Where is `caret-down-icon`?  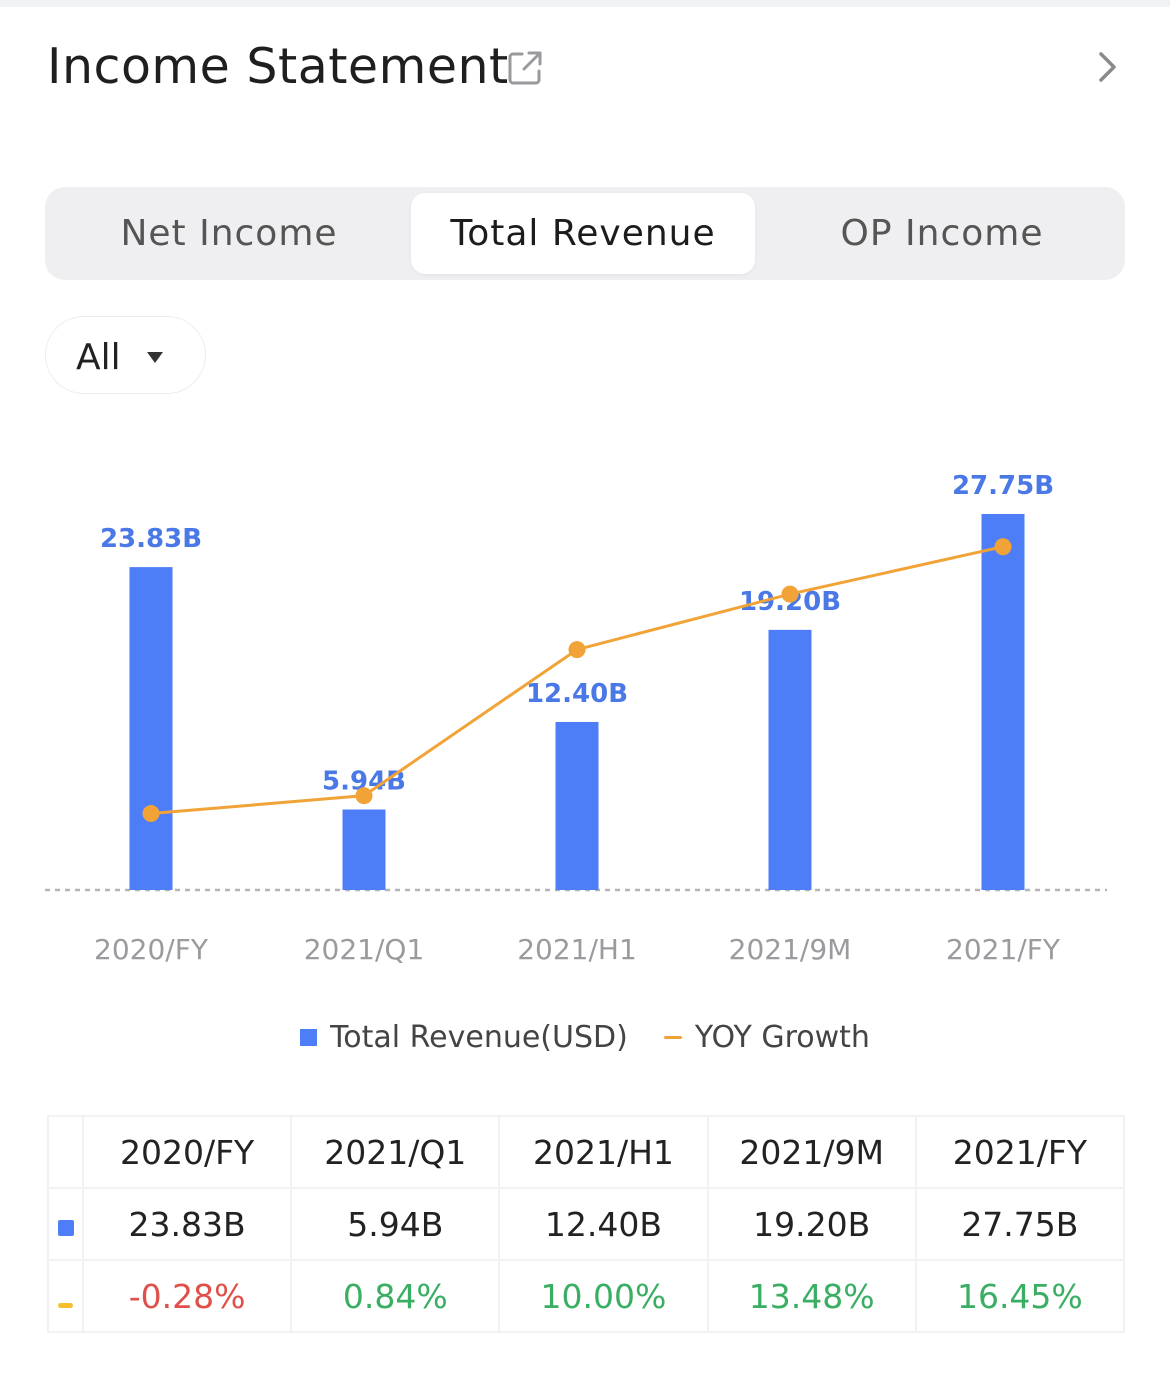
caret-down-icon is located at coordinates (155, 357).